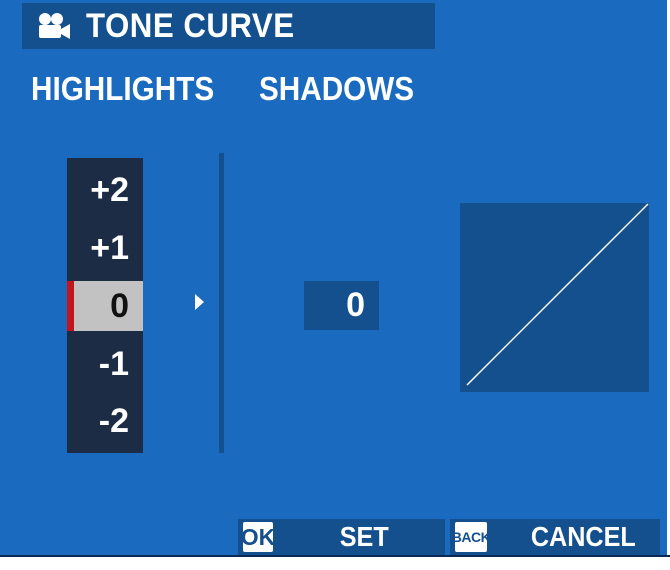 This screenshot has height=570, width=670. Describe the element at coordinates (54, 26) in the screenshot. I see `movie-camera-icon` at that location.